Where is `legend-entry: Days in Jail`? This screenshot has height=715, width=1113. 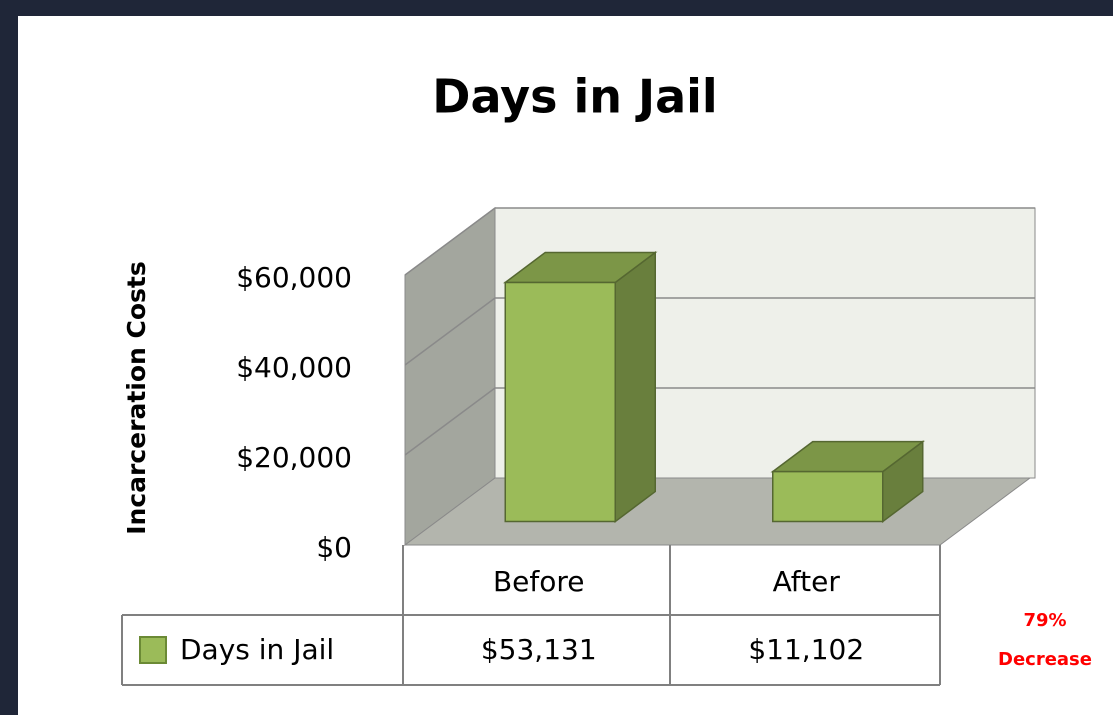
legend-entry: Days in Jail is located at coordinates (257, 649).